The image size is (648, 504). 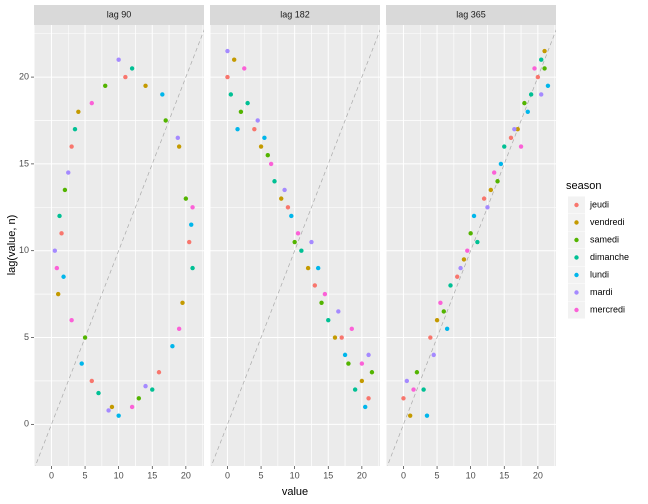 What do you see at coordinates (26, 337) in the screenshot?
I see `y-tick-label: 5` at bounding box center [26, 337].